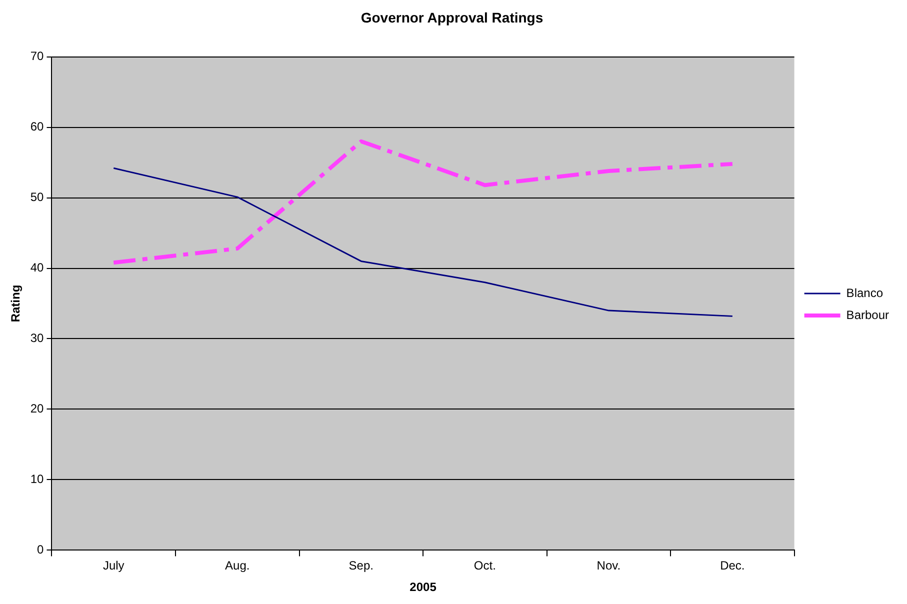 The height and width of the screenshot is (604, 907). Describe the element at coordinates (37, 409) in the screenshot. I see `y-tick-label: 20` at that location.